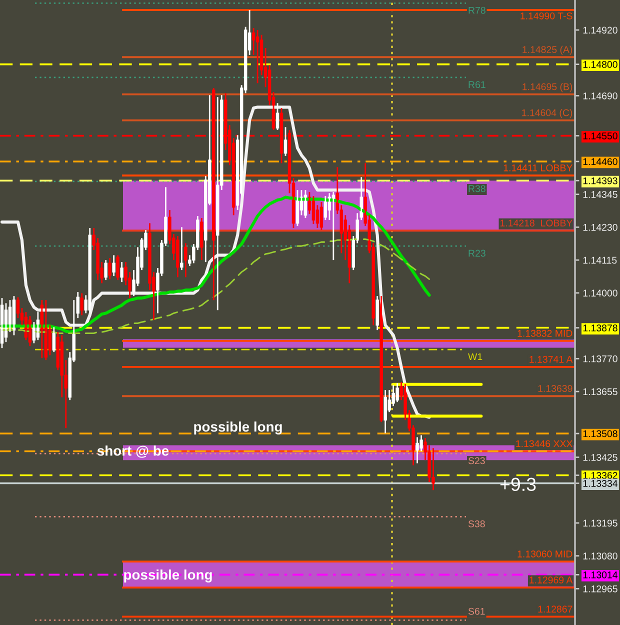  Describe the element at coordinates (600, 523) in the screenshot. I see `y-tick-label: 1.13195` at that location.